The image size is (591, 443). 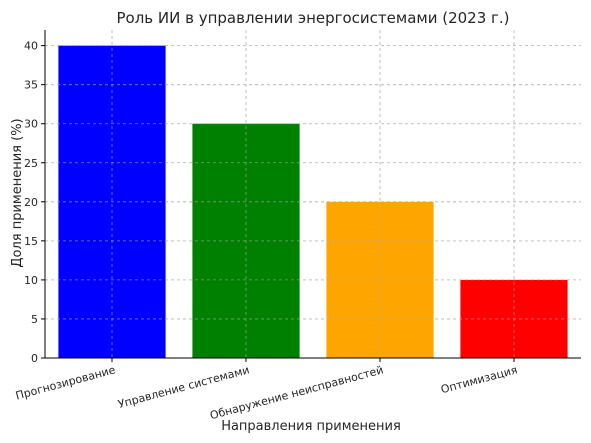 What do you see at coordinates (31, 280) in the screenshot?
I see `y-tick-label: 10` at bounding box center [31, 280].